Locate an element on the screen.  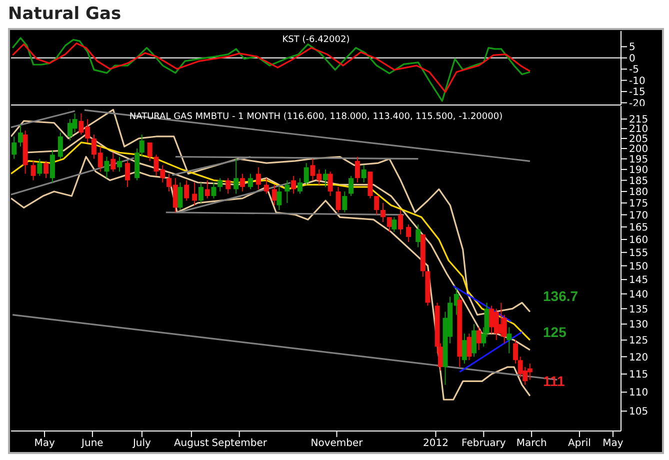
x-tick-label: 2012 is located at coordinates (435, 444).